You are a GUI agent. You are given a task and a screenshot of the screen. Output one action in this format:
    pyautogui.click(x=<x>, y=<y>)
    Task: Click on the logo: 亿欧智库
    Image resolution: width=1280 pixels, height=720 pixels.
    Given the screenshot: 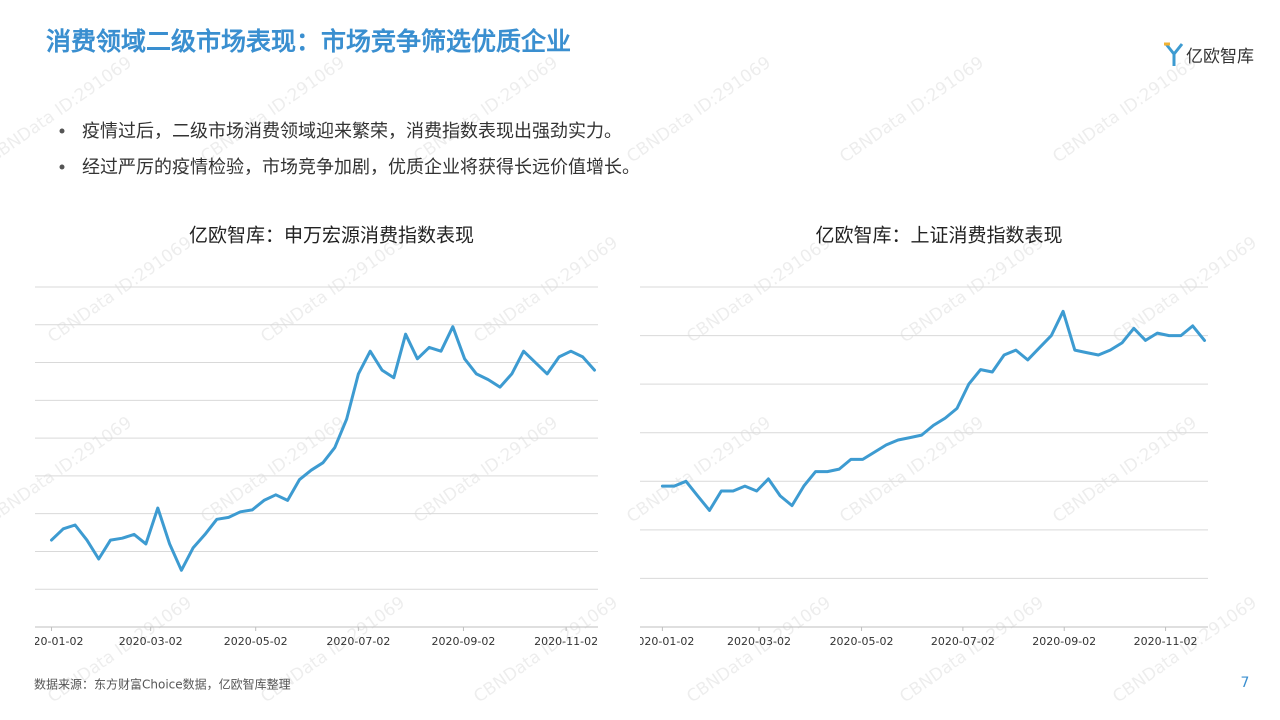 What is the action you would take?
    pyautogui.click(x=1209, y=54)
    